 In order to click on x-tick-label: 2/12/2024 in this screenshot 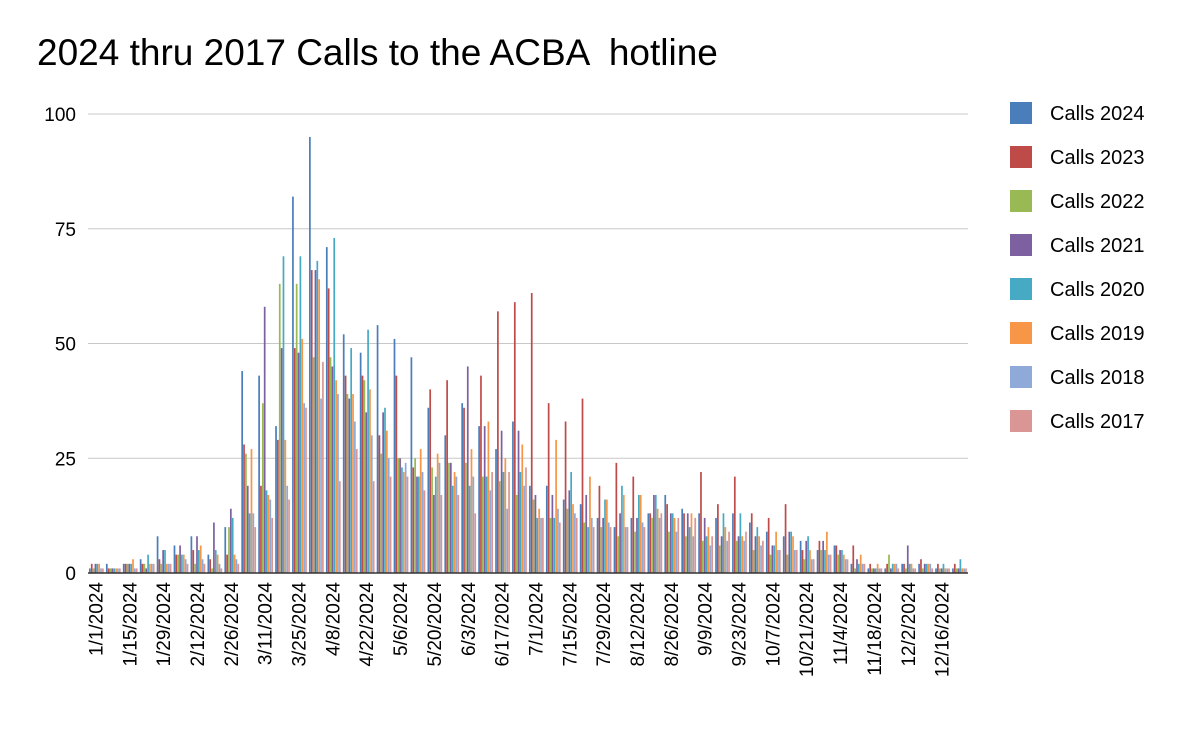, I will do `click(198, 624)`.